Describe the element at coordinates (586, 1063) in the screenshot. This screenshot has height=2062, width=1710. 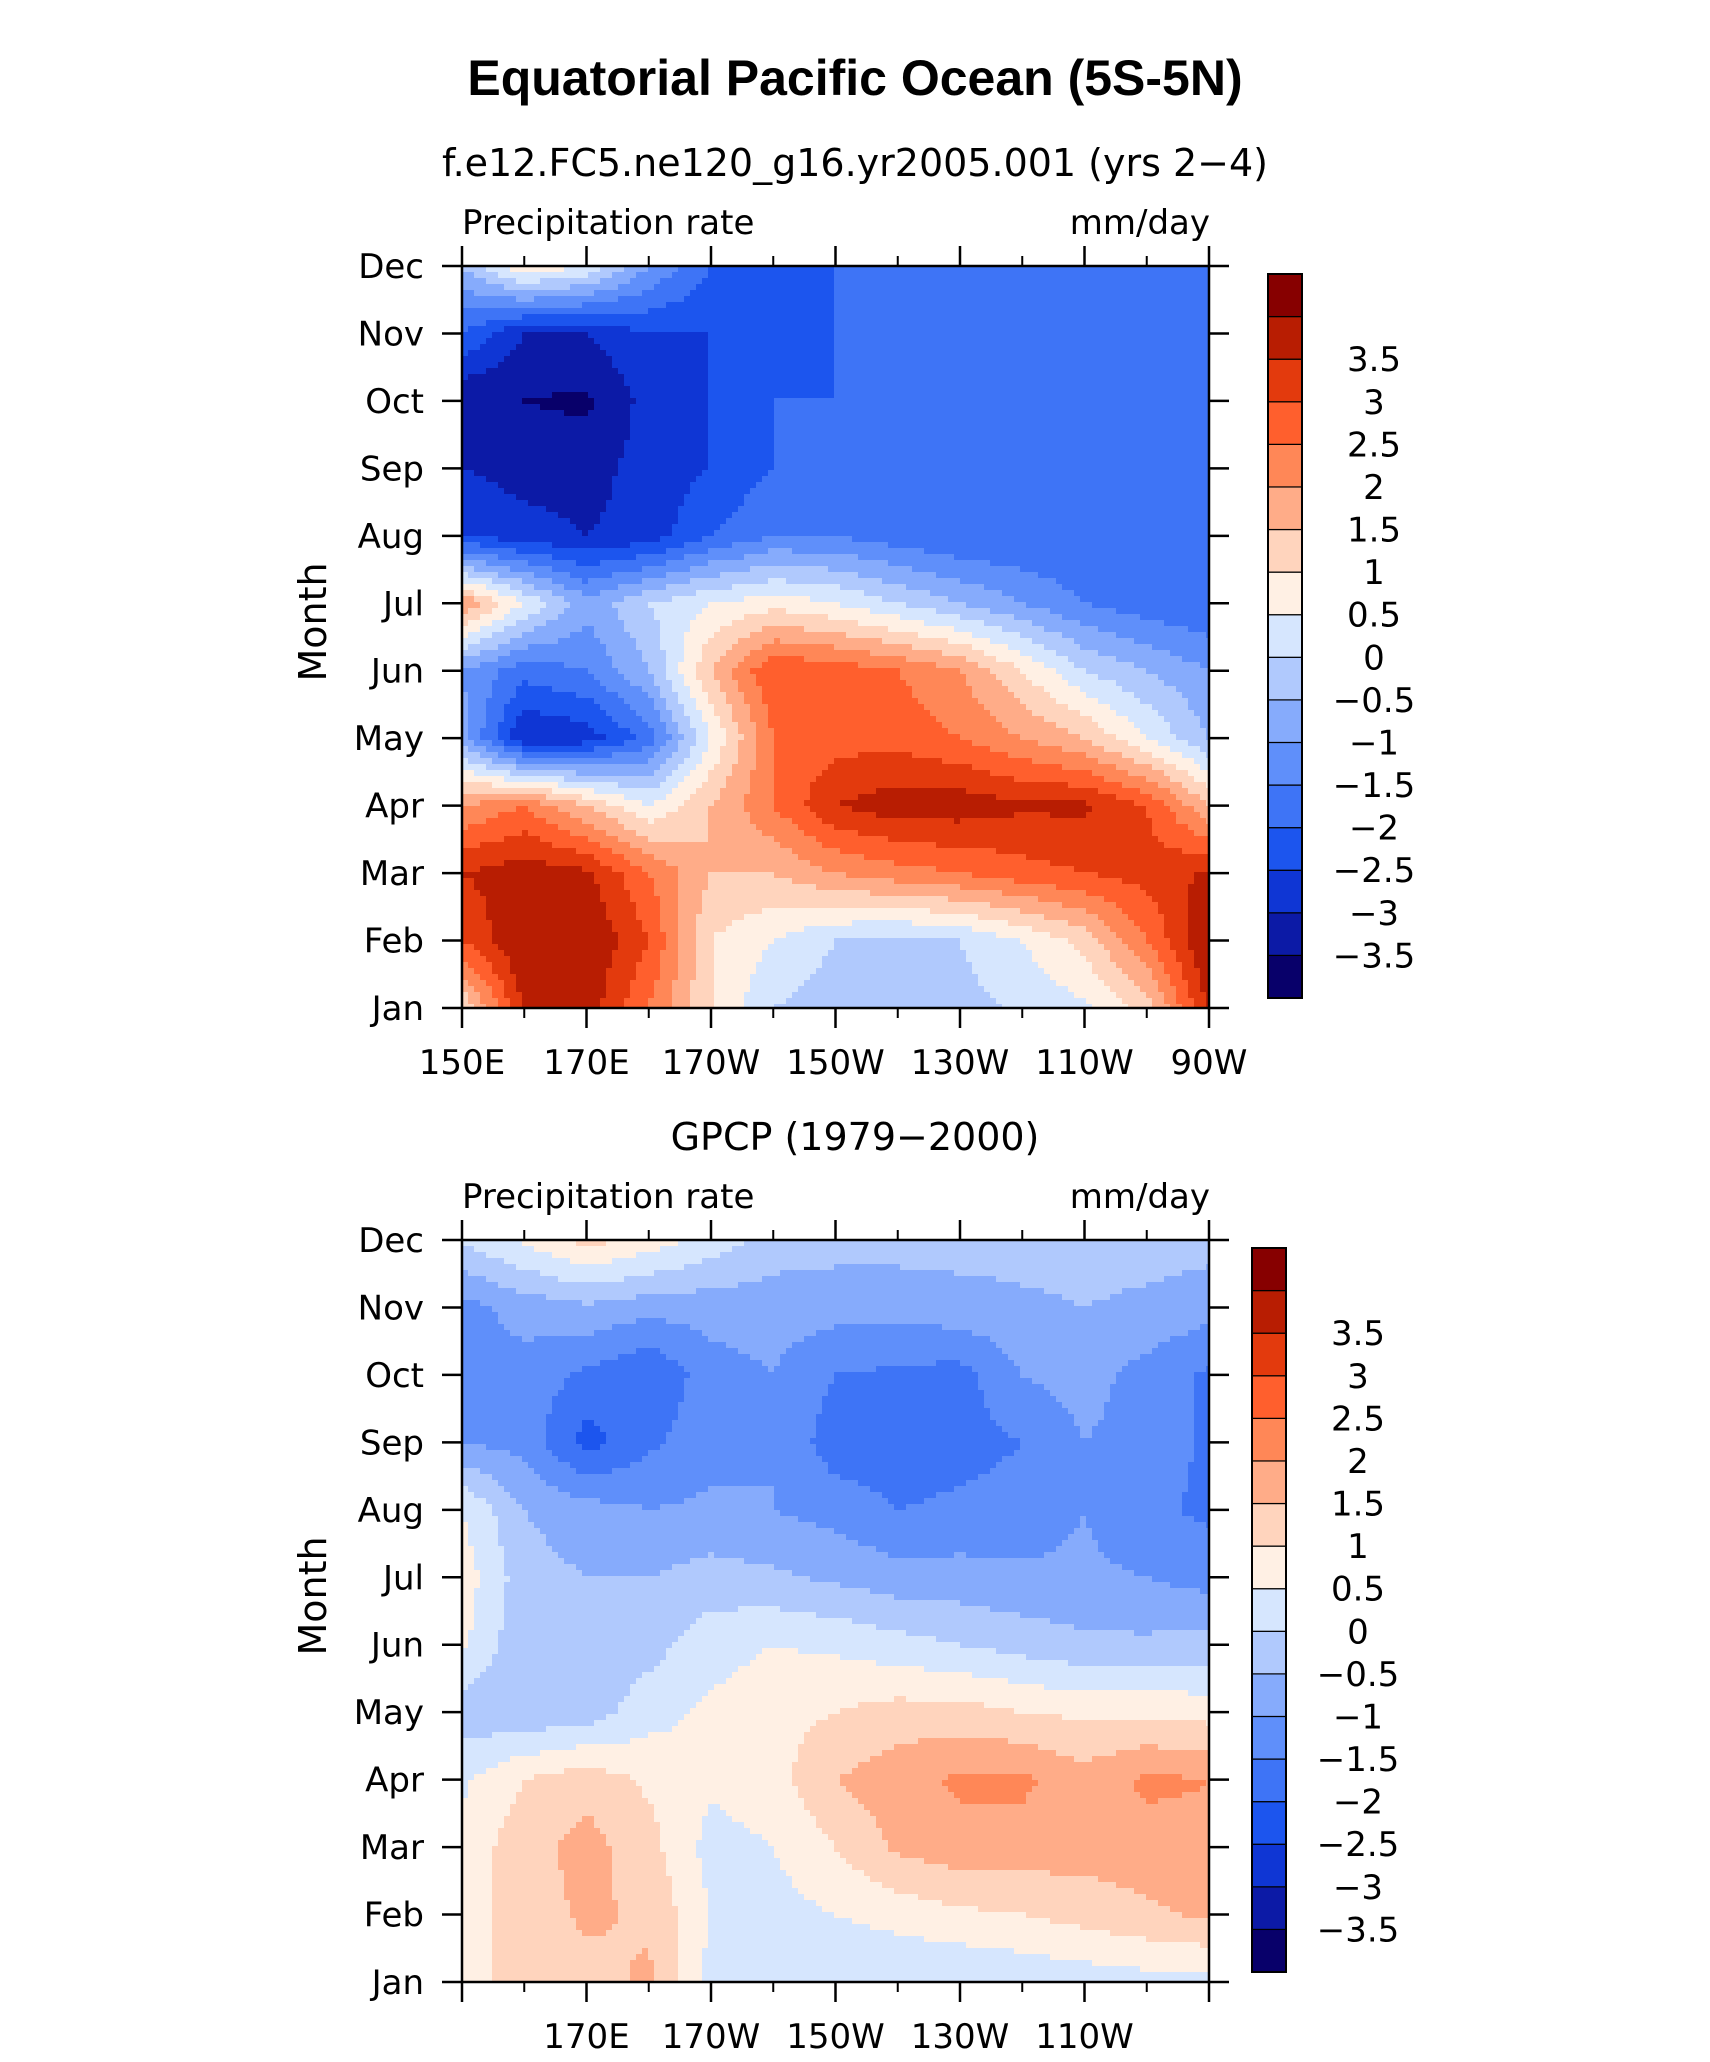
I see `x-tick-label: 170E` at that location.